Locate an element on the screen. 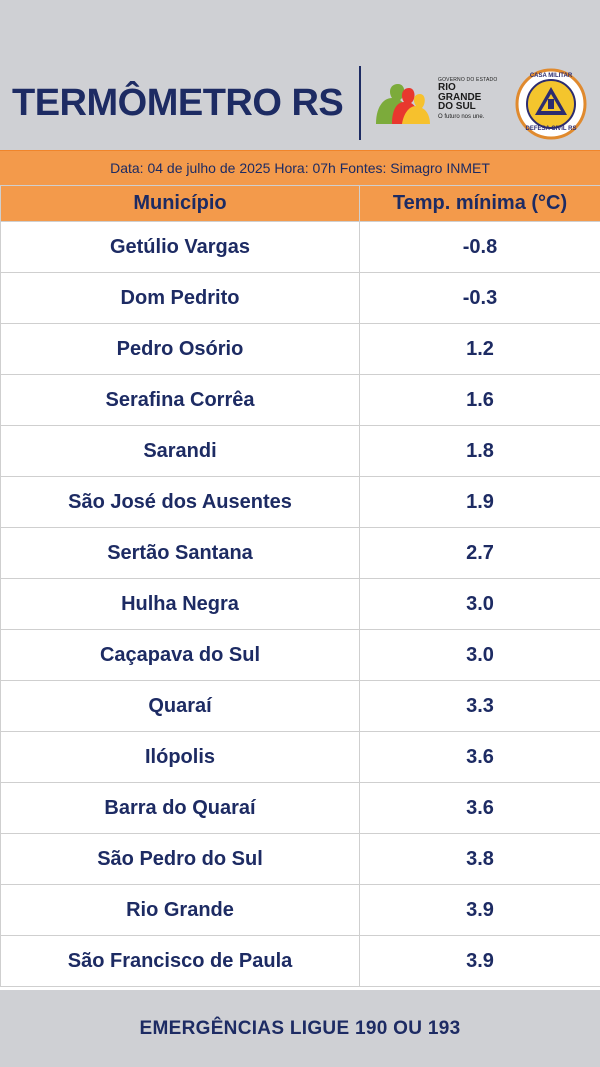  rs-silhouettes-icon is located at coordinates (403, 104).